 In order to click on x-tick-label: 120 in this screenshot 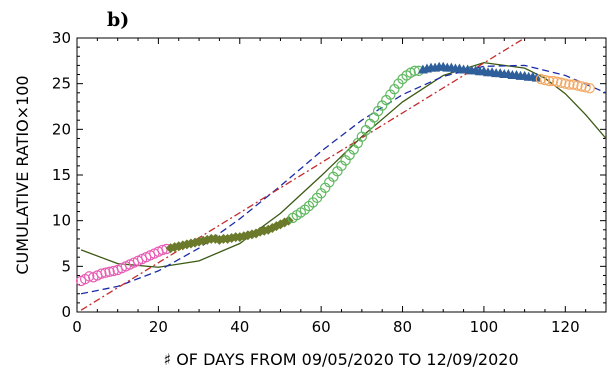, I will do `click(565, 327)`.